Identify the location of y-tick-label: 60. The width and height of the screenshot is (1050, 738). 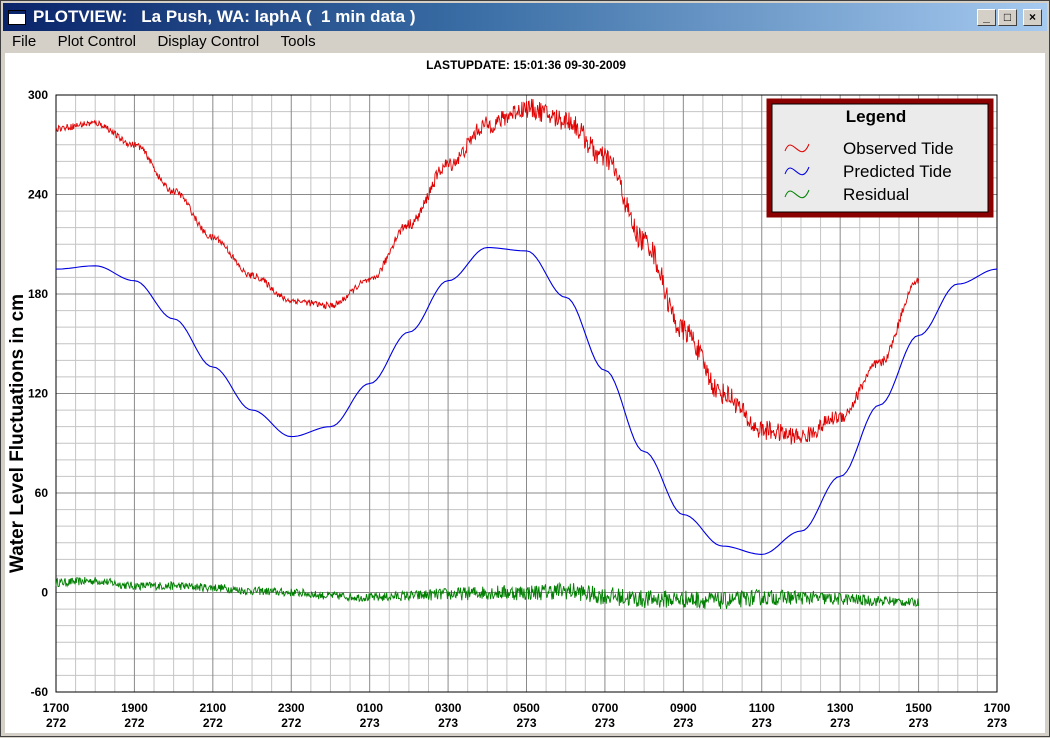
(42, 493).